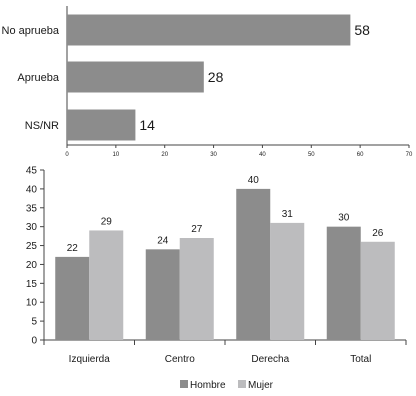 The image size is (416, 396). Describe the element at coordinates (197, 229) in the screenshot. I see `data-label: 27` at that location.